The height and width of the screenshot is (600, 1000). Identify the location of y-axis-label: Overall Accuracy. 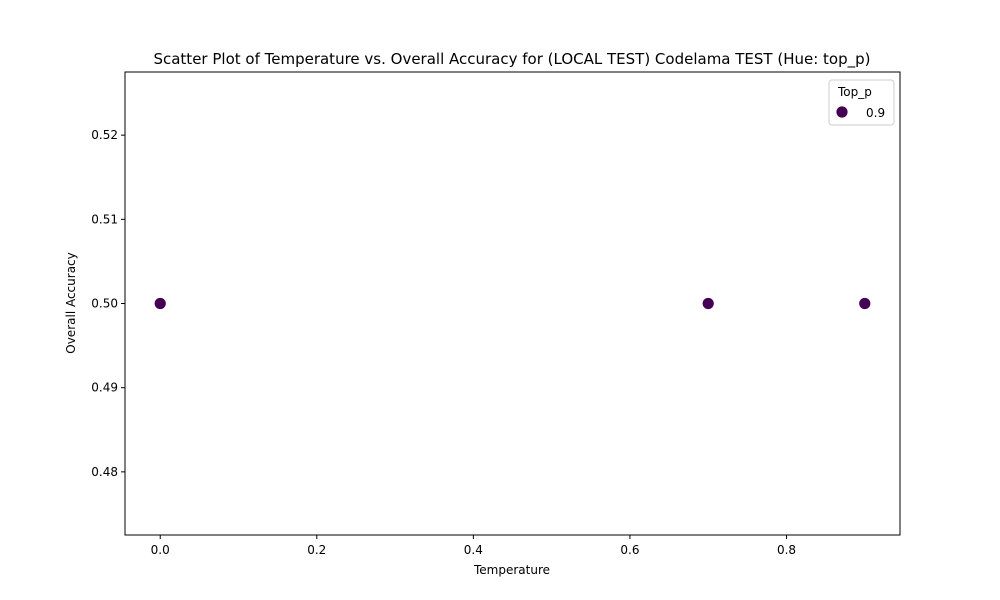
(71, 302).